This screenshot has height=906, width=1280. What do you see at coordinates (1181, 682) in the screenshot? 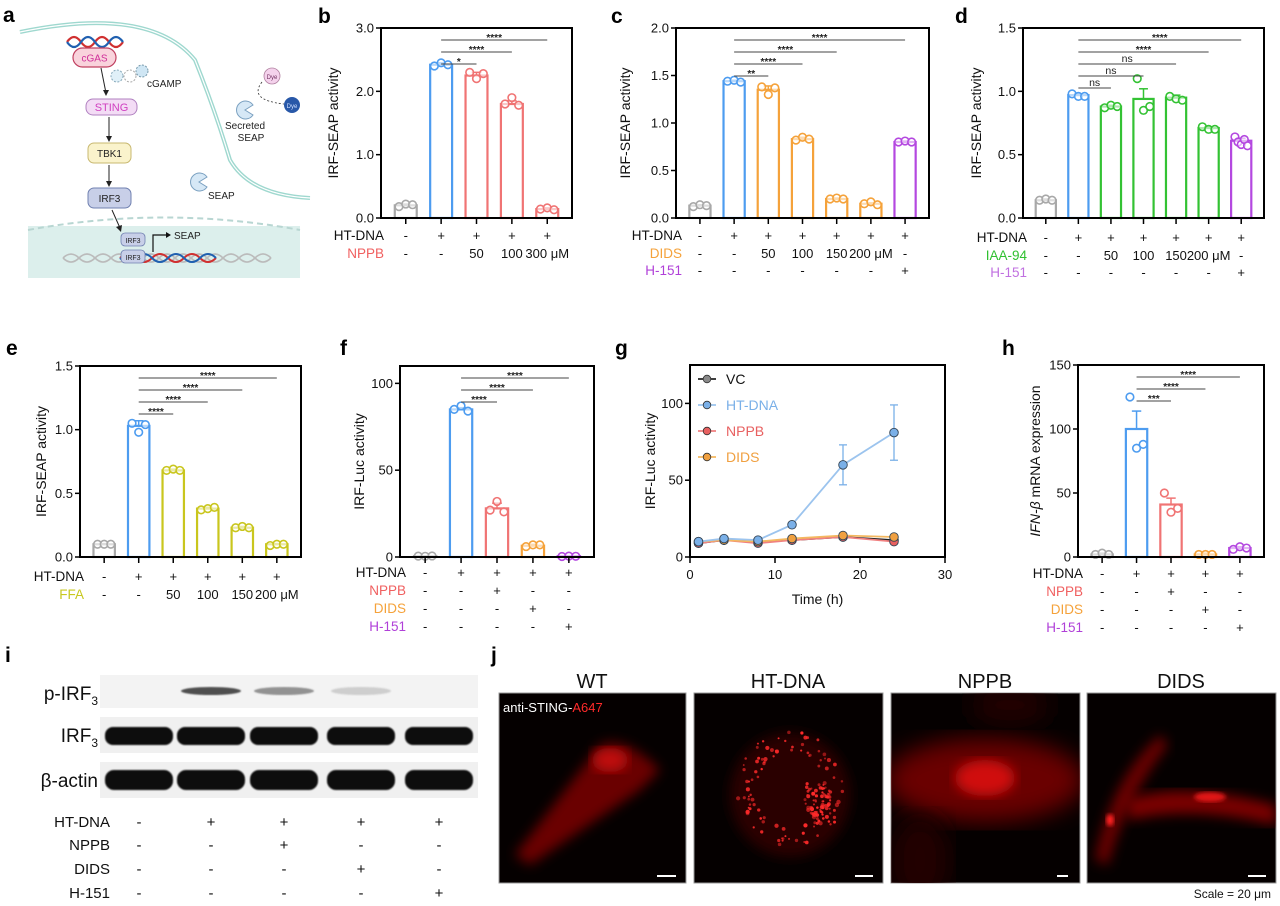
I see `micro-title-dids: DIDS` at bounding box center [1181, 682].